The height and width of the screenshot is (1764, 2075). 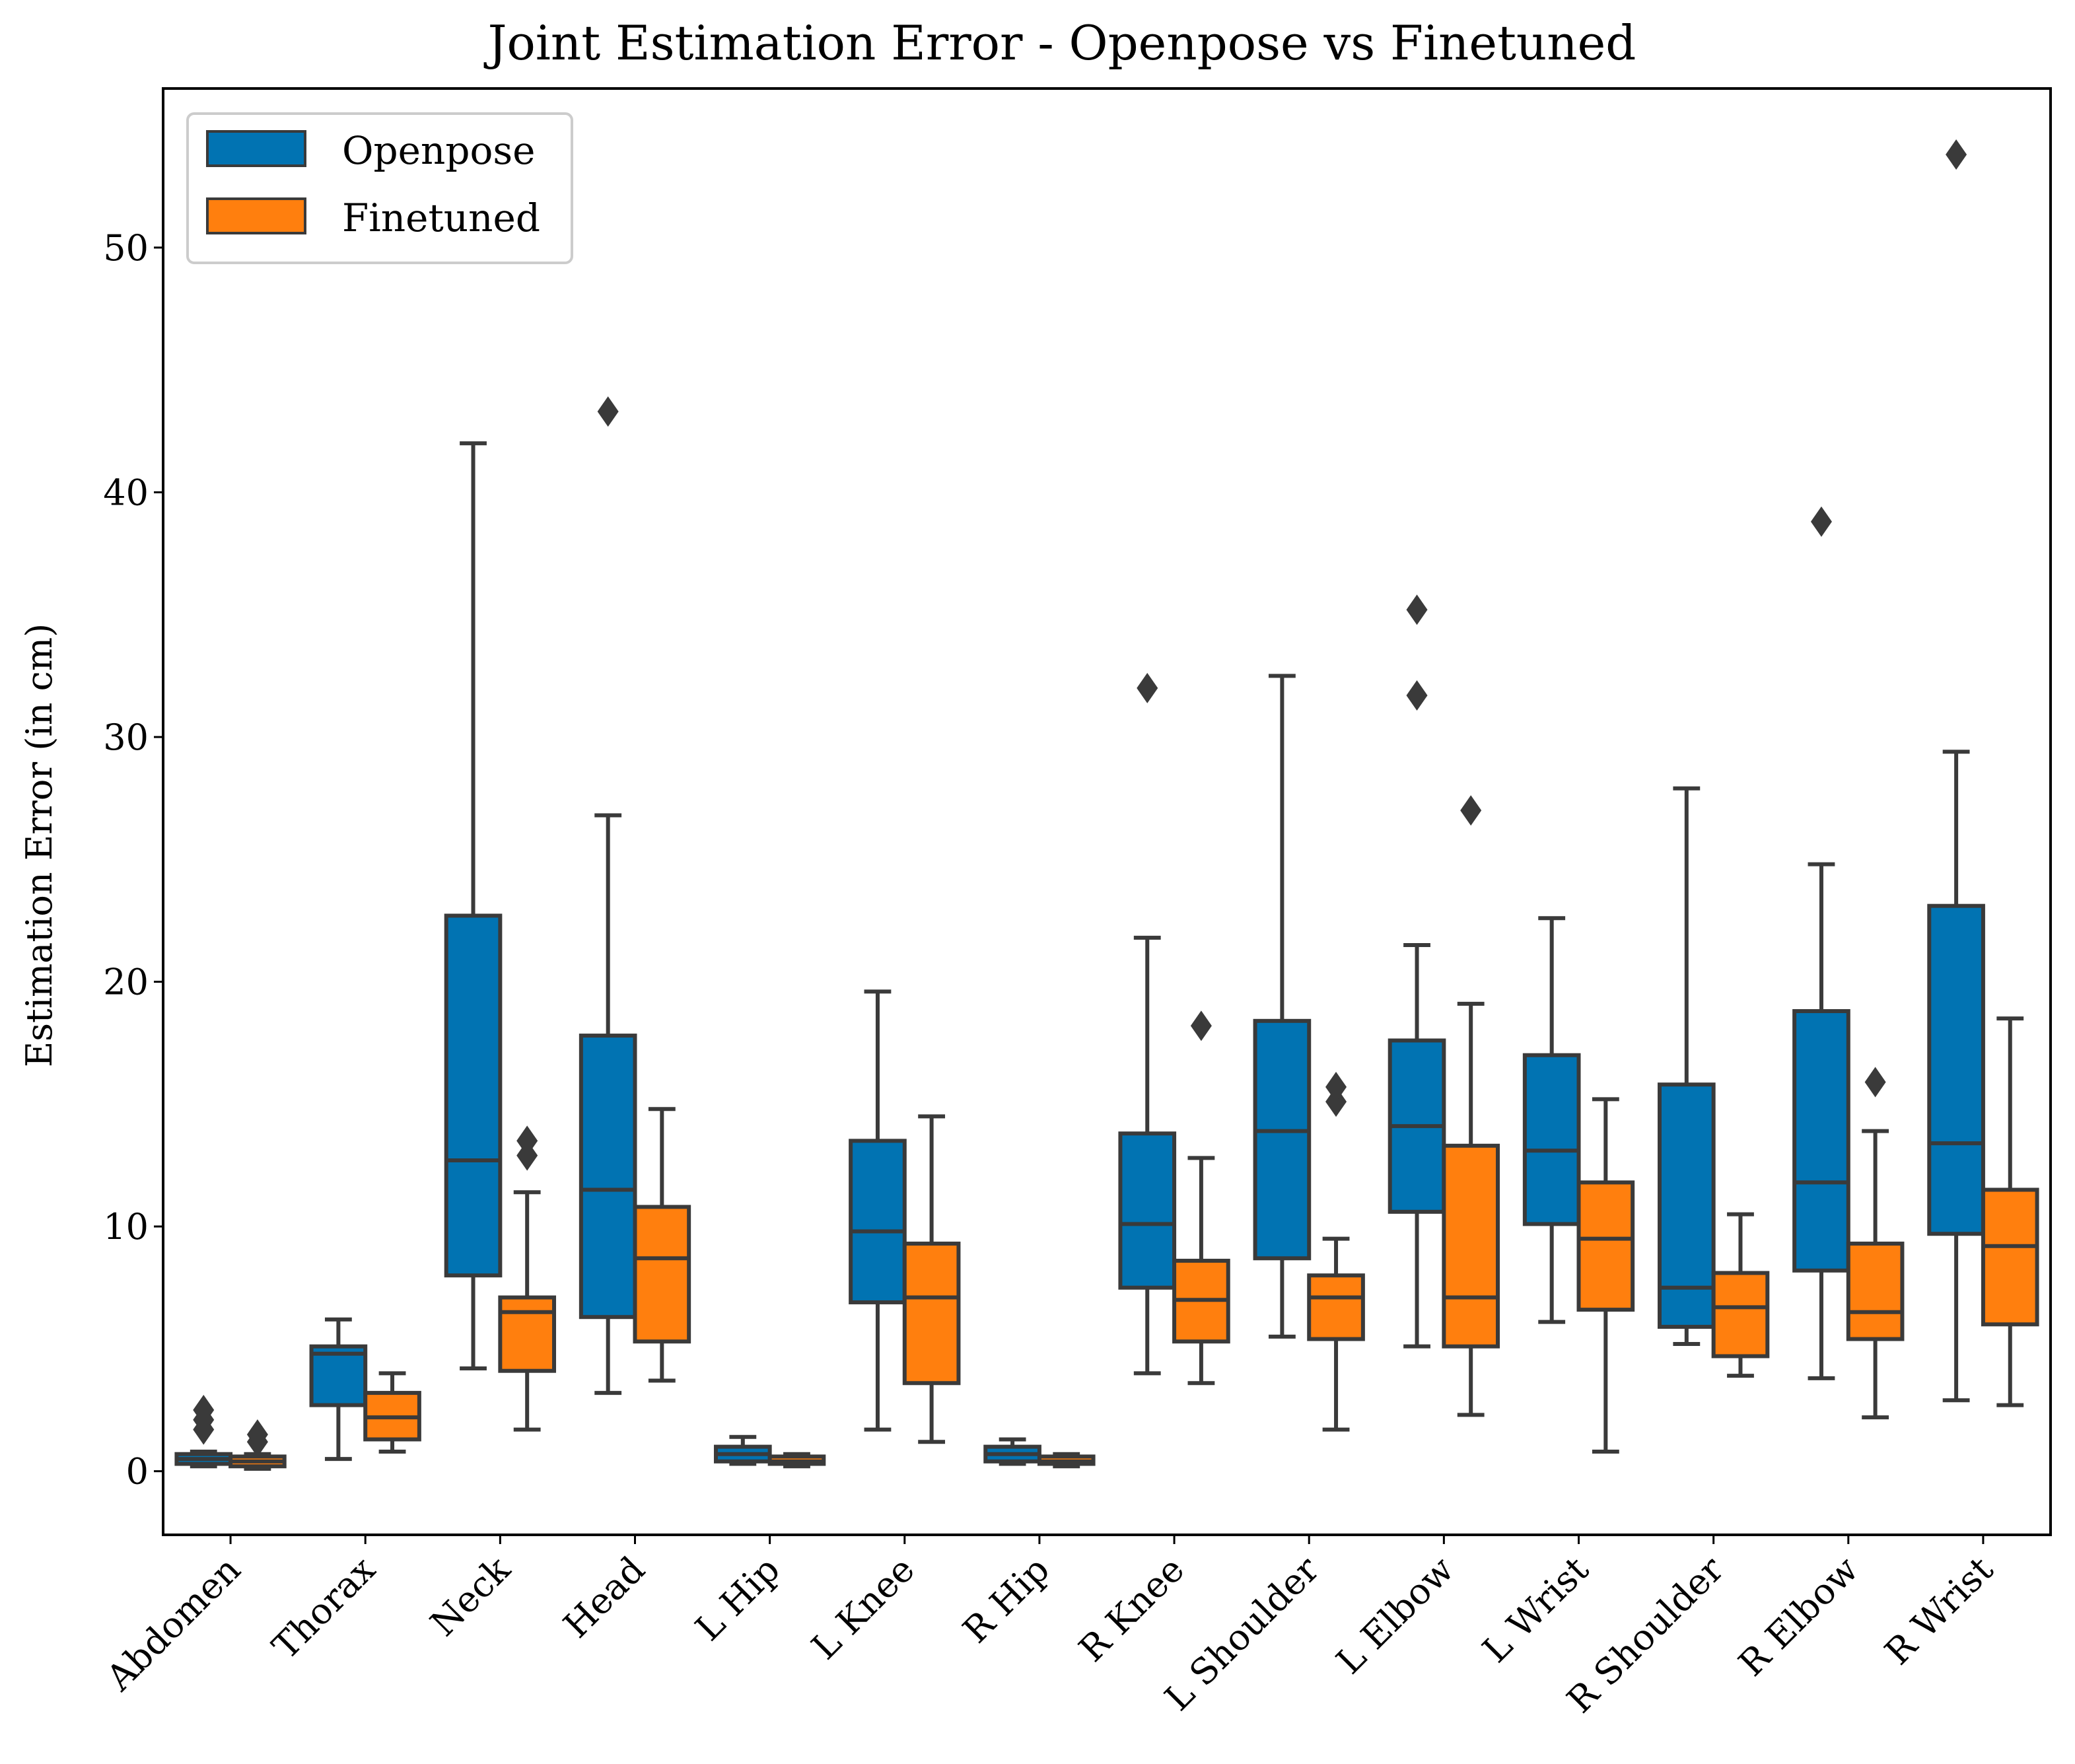 What do you see at coordinates (470, 1596) in the screenshot?
I see `x-tick-label: Neck` at bounding box center [470, 1596].